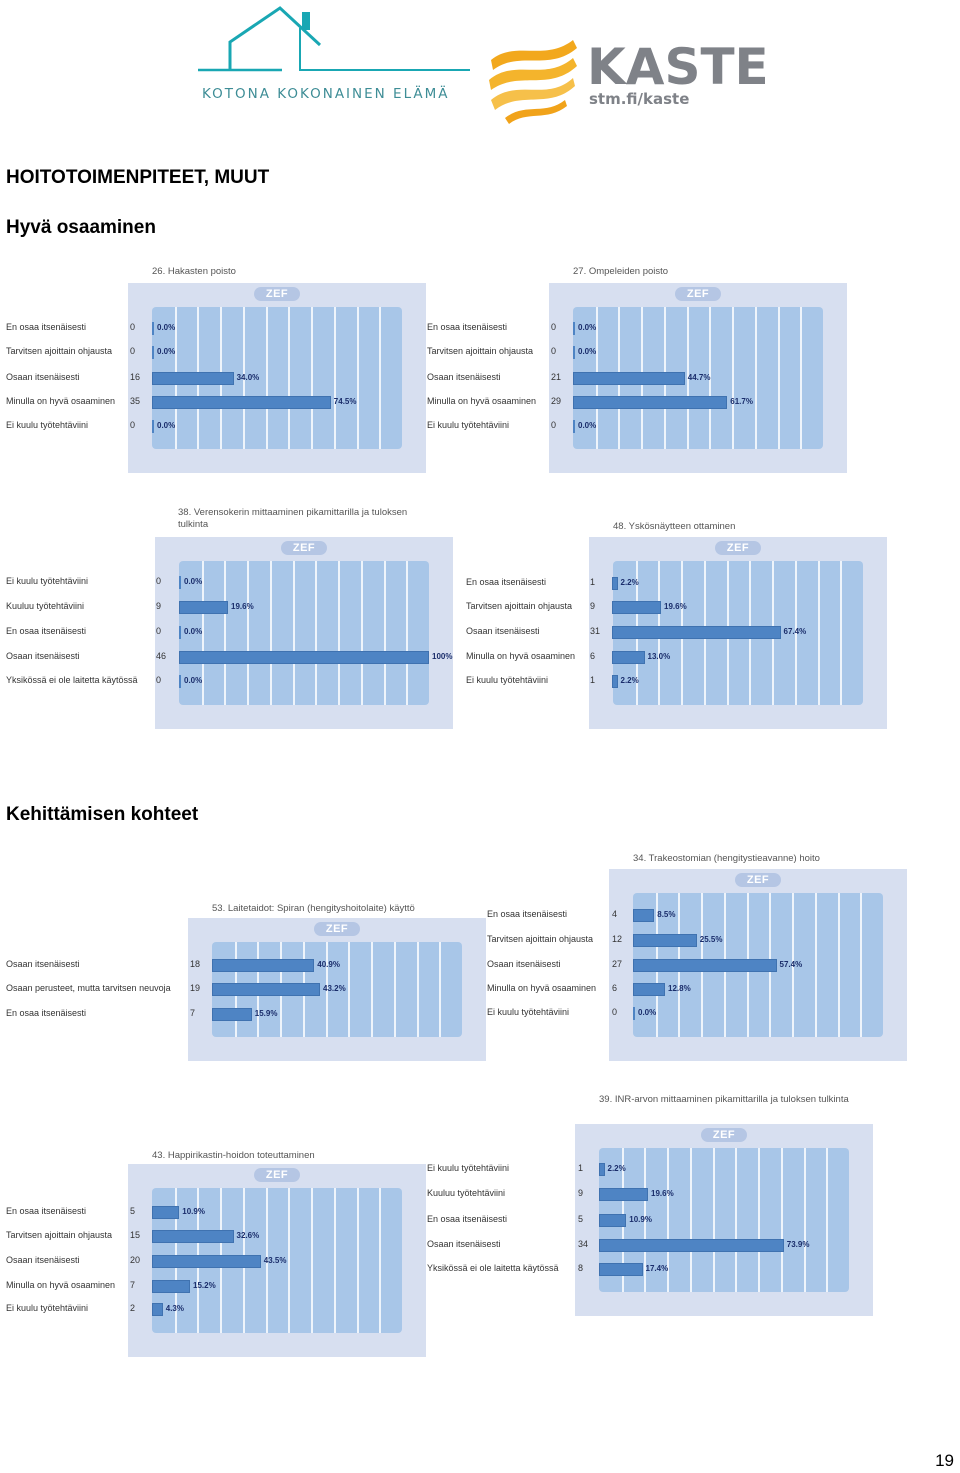  Describe the element at coordinates (583, 1244) in the screenshot. I see `response-count: 34` at that location.